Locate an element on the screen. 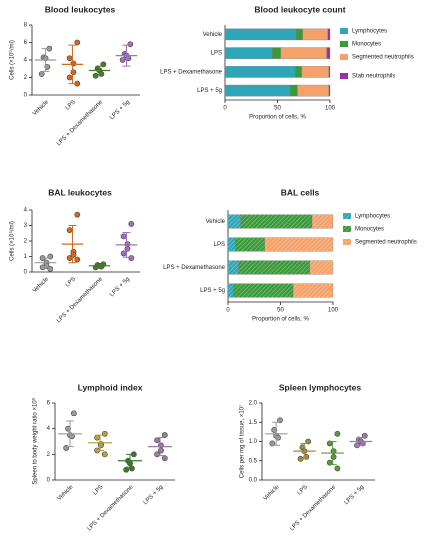 The width and height of the screenshot is (438, 550). x-tick-label: 50 is located at coordinates (280, 311).